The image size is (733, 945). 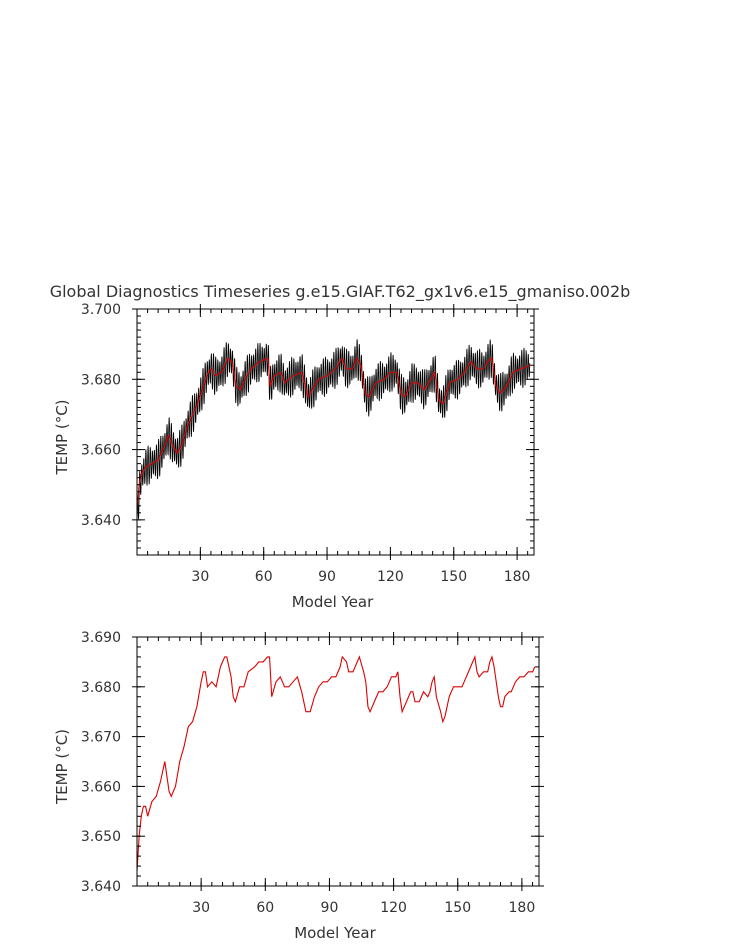 What do you see at coordinates (330, 908) in the screenshot?
I see `bottom-x-tick-label: 90` at bounding box center [330, 908].